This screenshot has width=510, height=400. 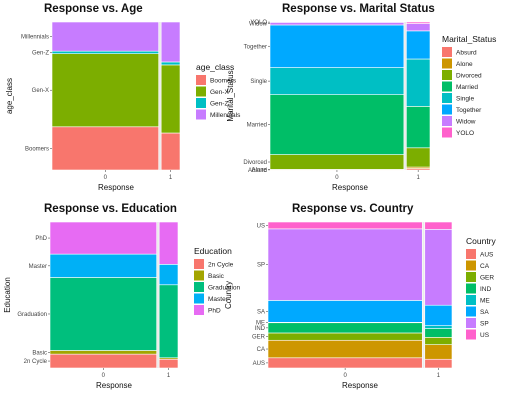 What do you see at coordinates (219, 104) in the screenshot?
I see `legend-label-gen-z: Gen-Z` at bounding box center [219, 104].